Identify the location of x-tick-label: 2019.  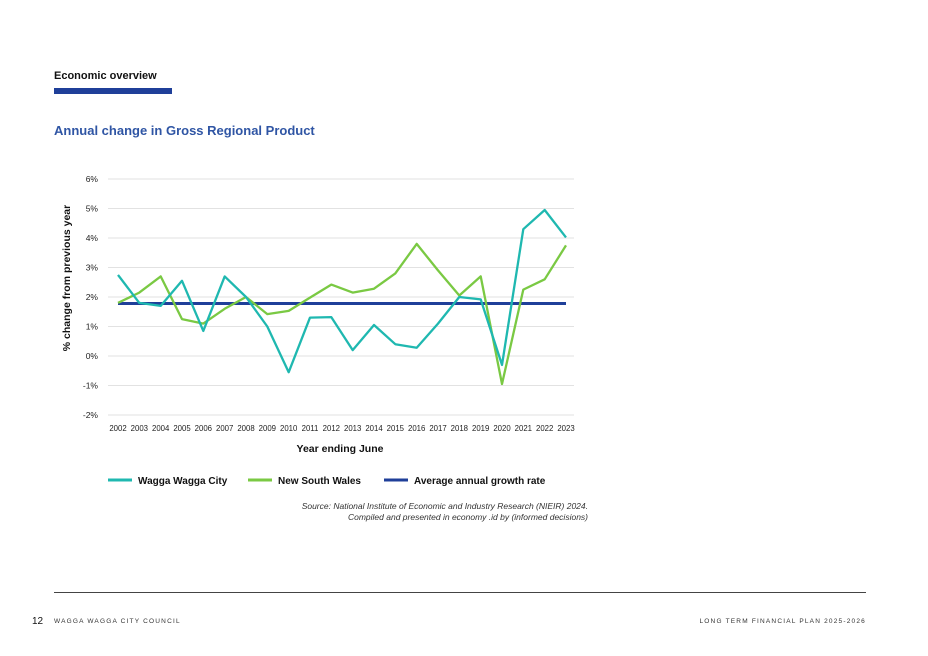
(480, 428).